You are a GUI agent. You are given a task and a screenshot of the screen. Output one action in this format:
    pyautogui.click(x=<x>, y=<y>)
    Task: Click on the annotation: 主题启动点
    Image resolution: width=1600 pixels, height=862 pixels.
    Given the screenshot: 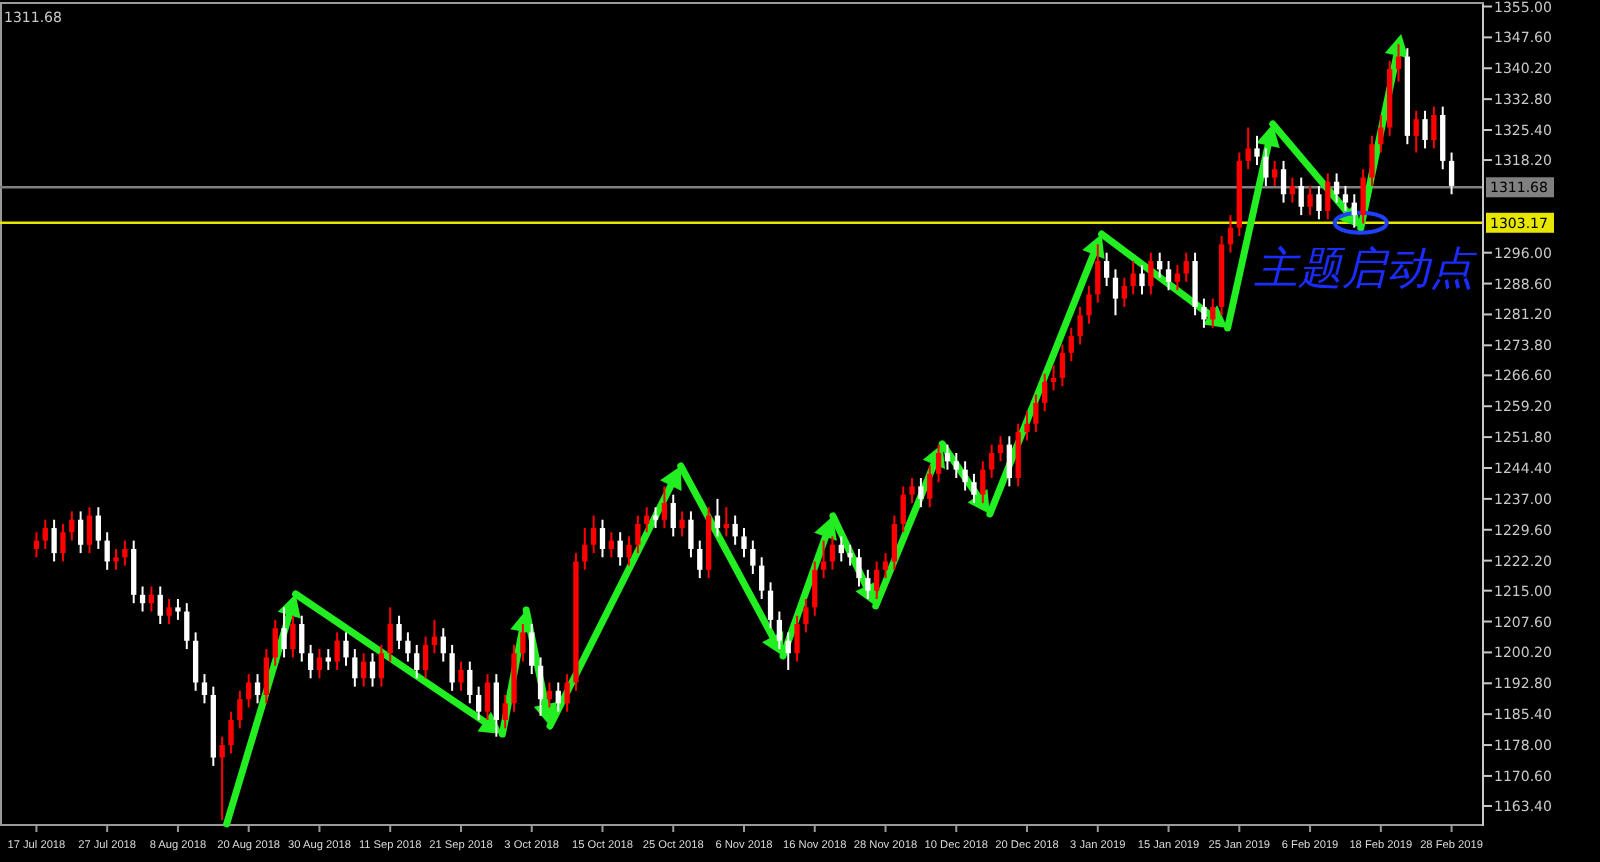 What is the action you would take?
    pyautogui.click(x=1366, y=269)
    